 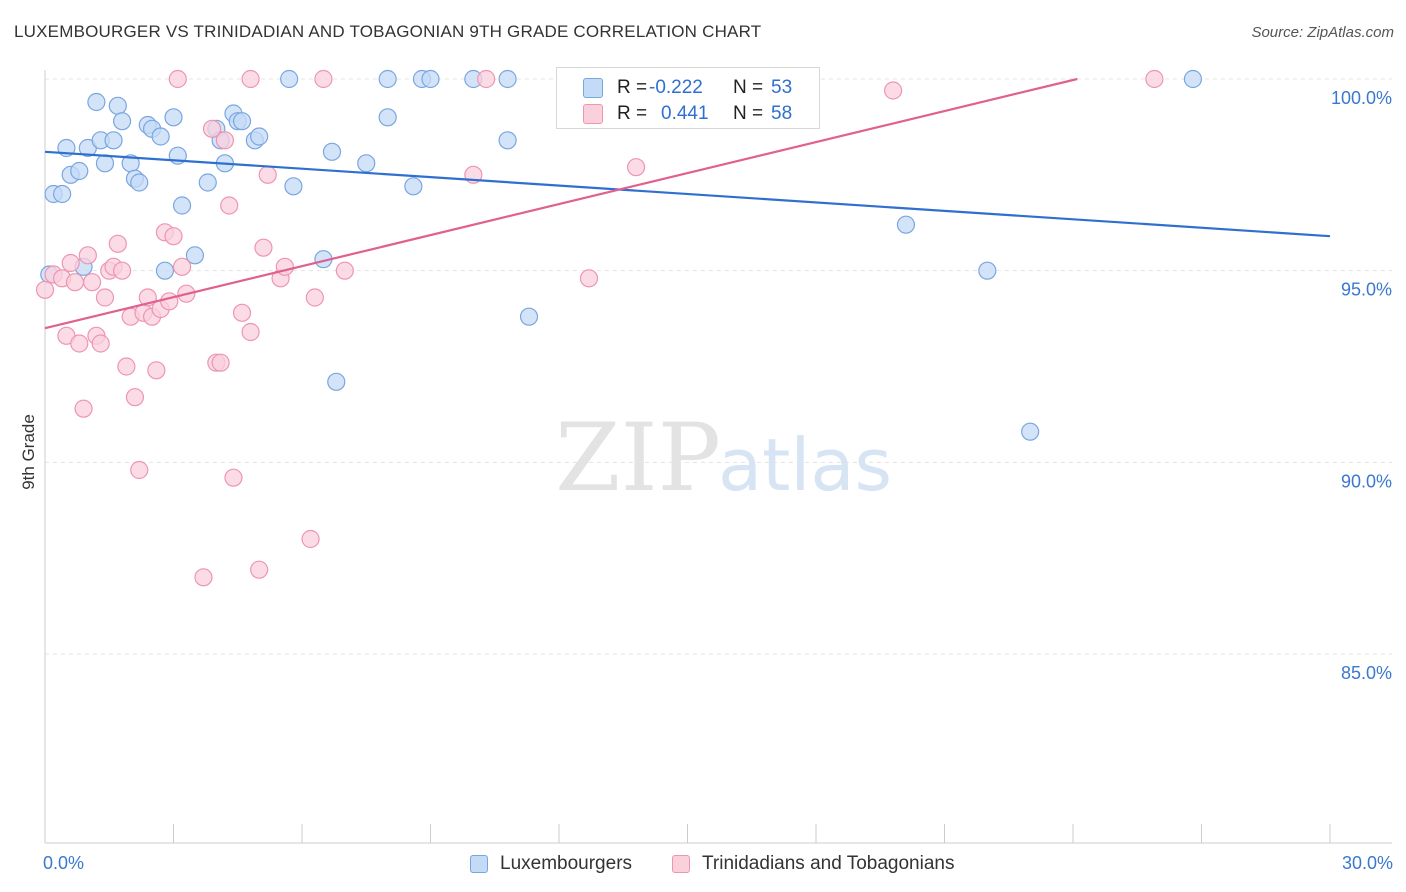 What do you see at coordinates (593, 88) in the screenshot?
I see `stats-swatch-luxembourgers` at bounding box center [593, 88].